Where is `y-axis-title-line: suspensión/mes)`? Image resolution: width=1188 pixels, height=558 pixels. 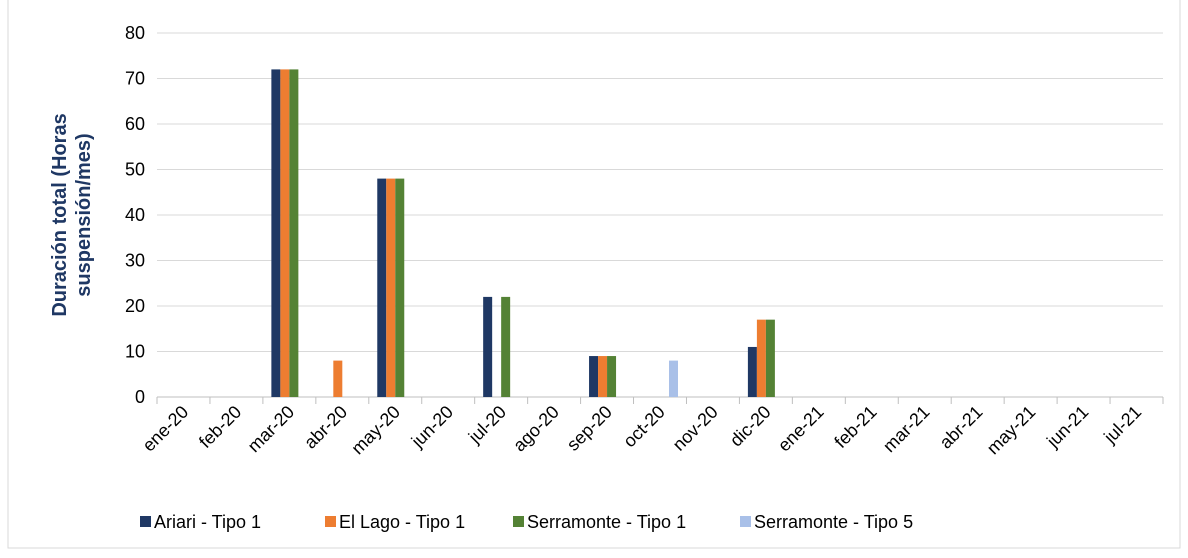 y-axis-title-line: suspensión/mes) is located at coordinates (84, 214).